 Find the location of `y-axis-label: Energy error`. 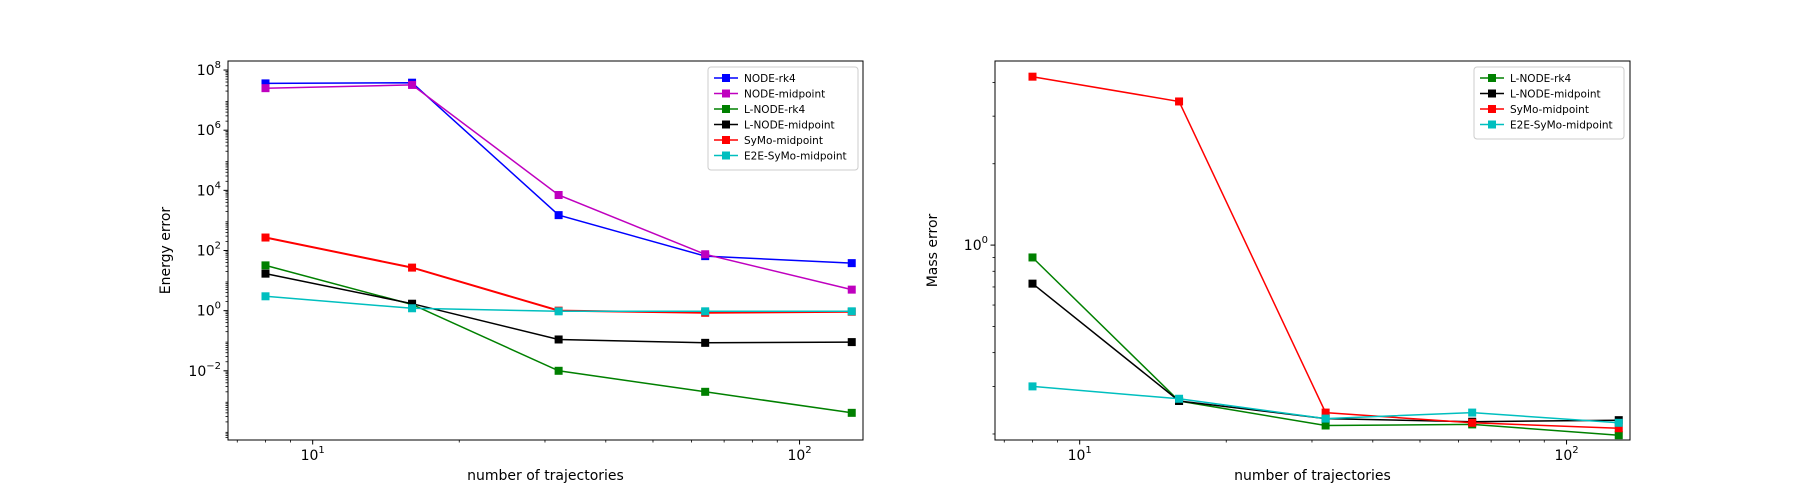

y-axis-label: Energy error is located at coordinates (166, 251).